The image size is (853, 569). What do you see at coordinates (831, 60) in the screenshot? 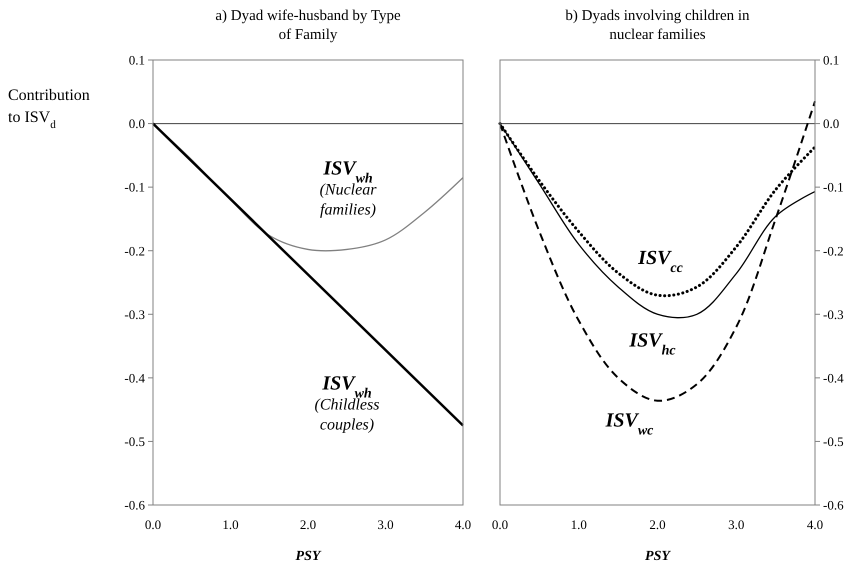
I see `y2-tick-label: 0.1` at bounding box center [831, 60].